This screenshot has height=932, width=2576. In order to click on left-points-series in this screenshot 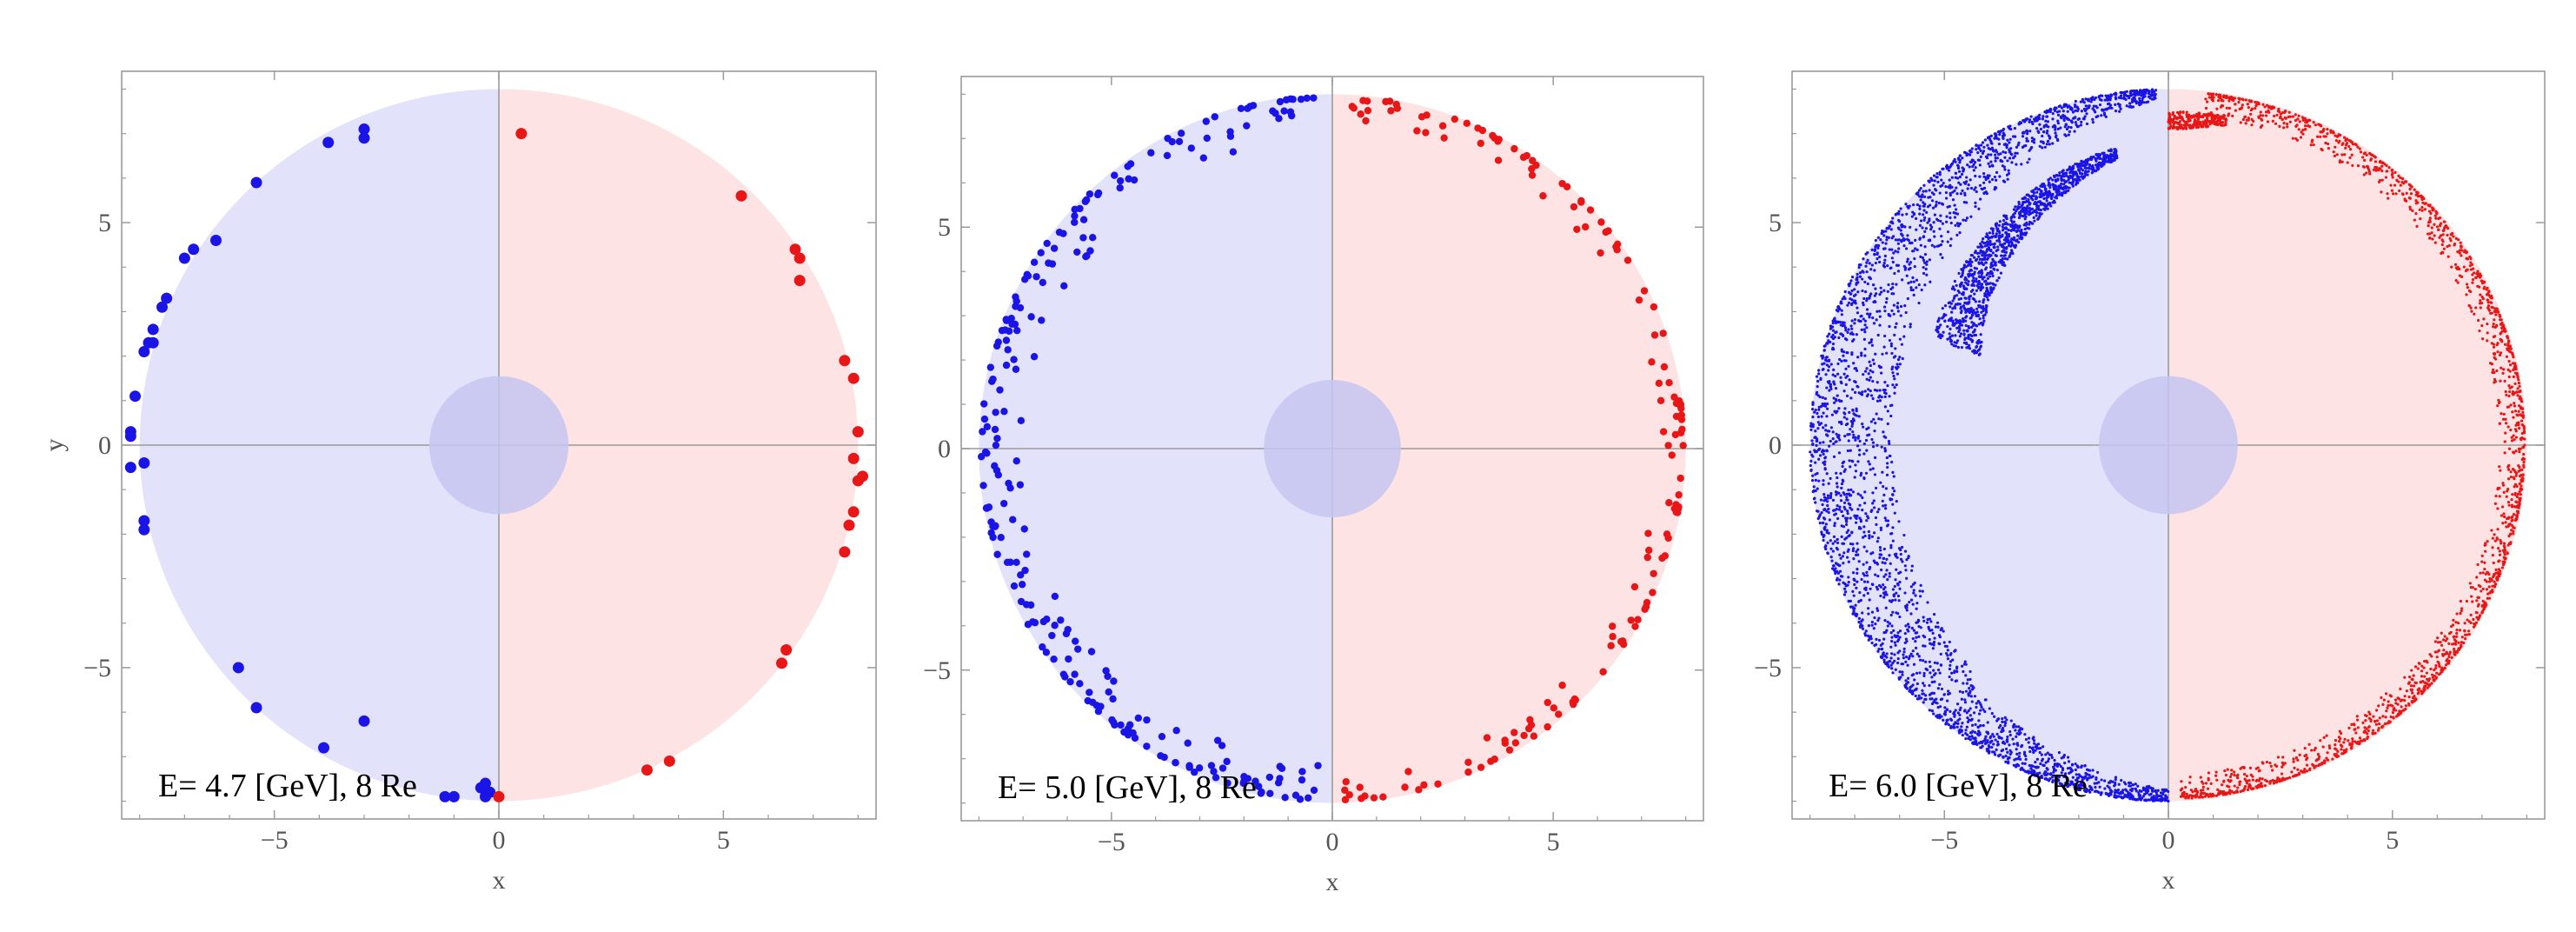, I will do `click(1989, 445)`.